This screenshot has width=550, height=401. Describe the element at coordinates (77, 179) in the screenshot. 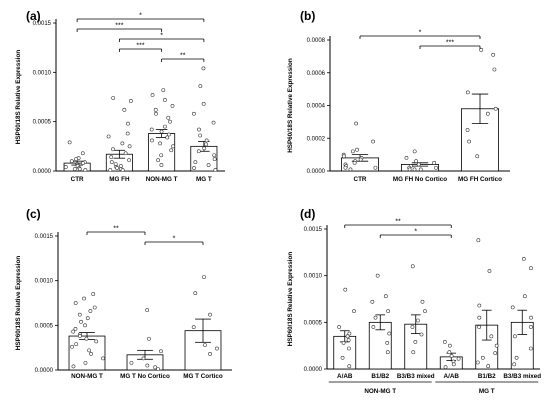

I see `category-label: CTR` at that location.